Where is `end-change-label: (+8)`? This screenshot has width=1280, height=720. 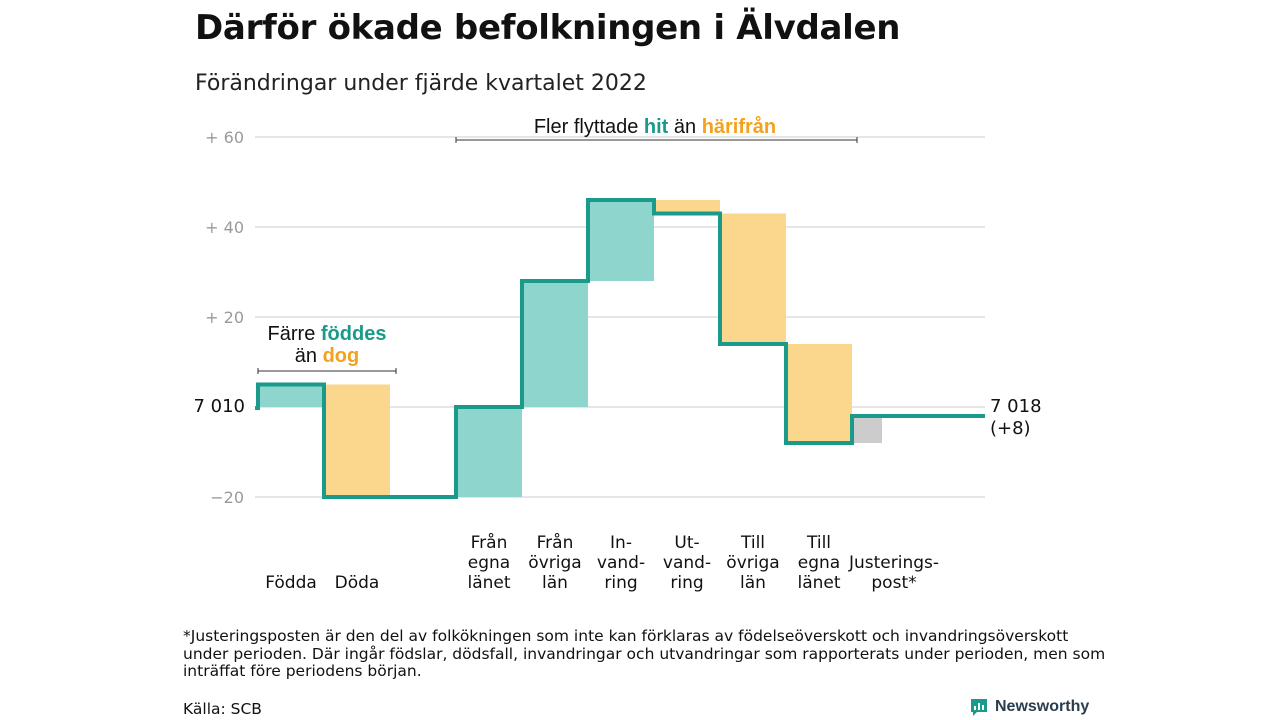
end-change-label: (+8) is located at coordinates (1010, 428).